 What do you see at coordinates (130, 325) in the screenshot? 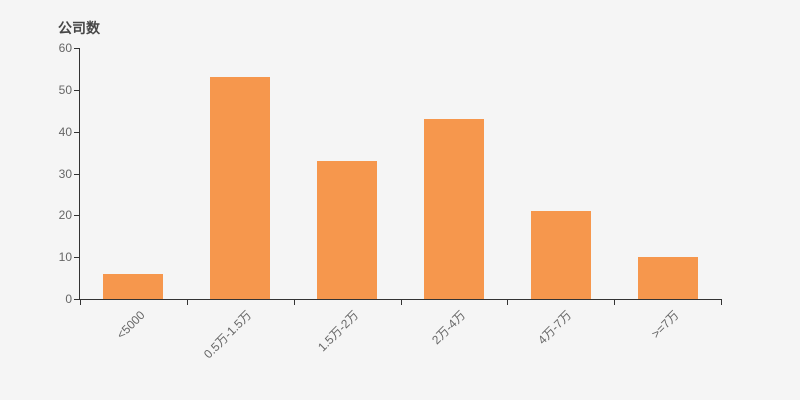
I see `x-axis-label: <5000` at bounding box center [130, 325].